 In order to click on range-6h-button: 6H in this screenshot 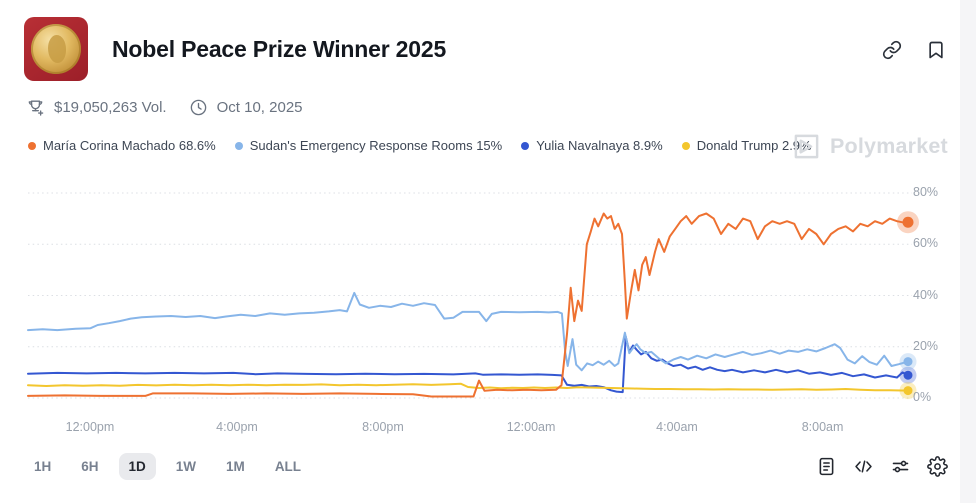, I will do `click(89, 466)`.